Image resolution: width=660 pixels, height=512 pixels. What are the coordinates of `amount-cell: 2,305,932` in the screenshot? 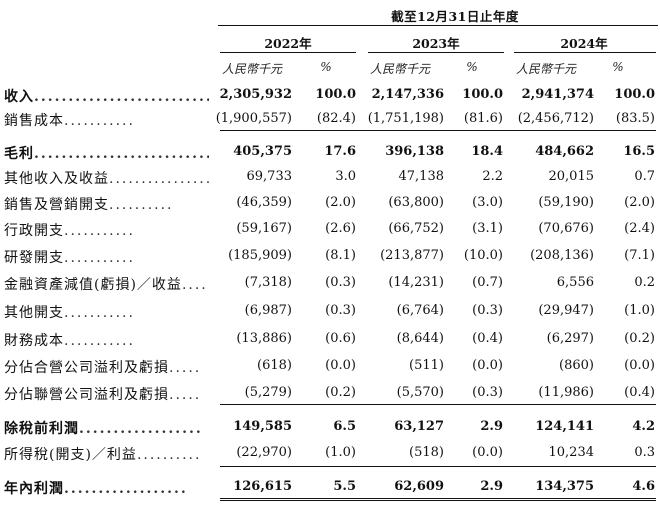 It's located at (255, 94).